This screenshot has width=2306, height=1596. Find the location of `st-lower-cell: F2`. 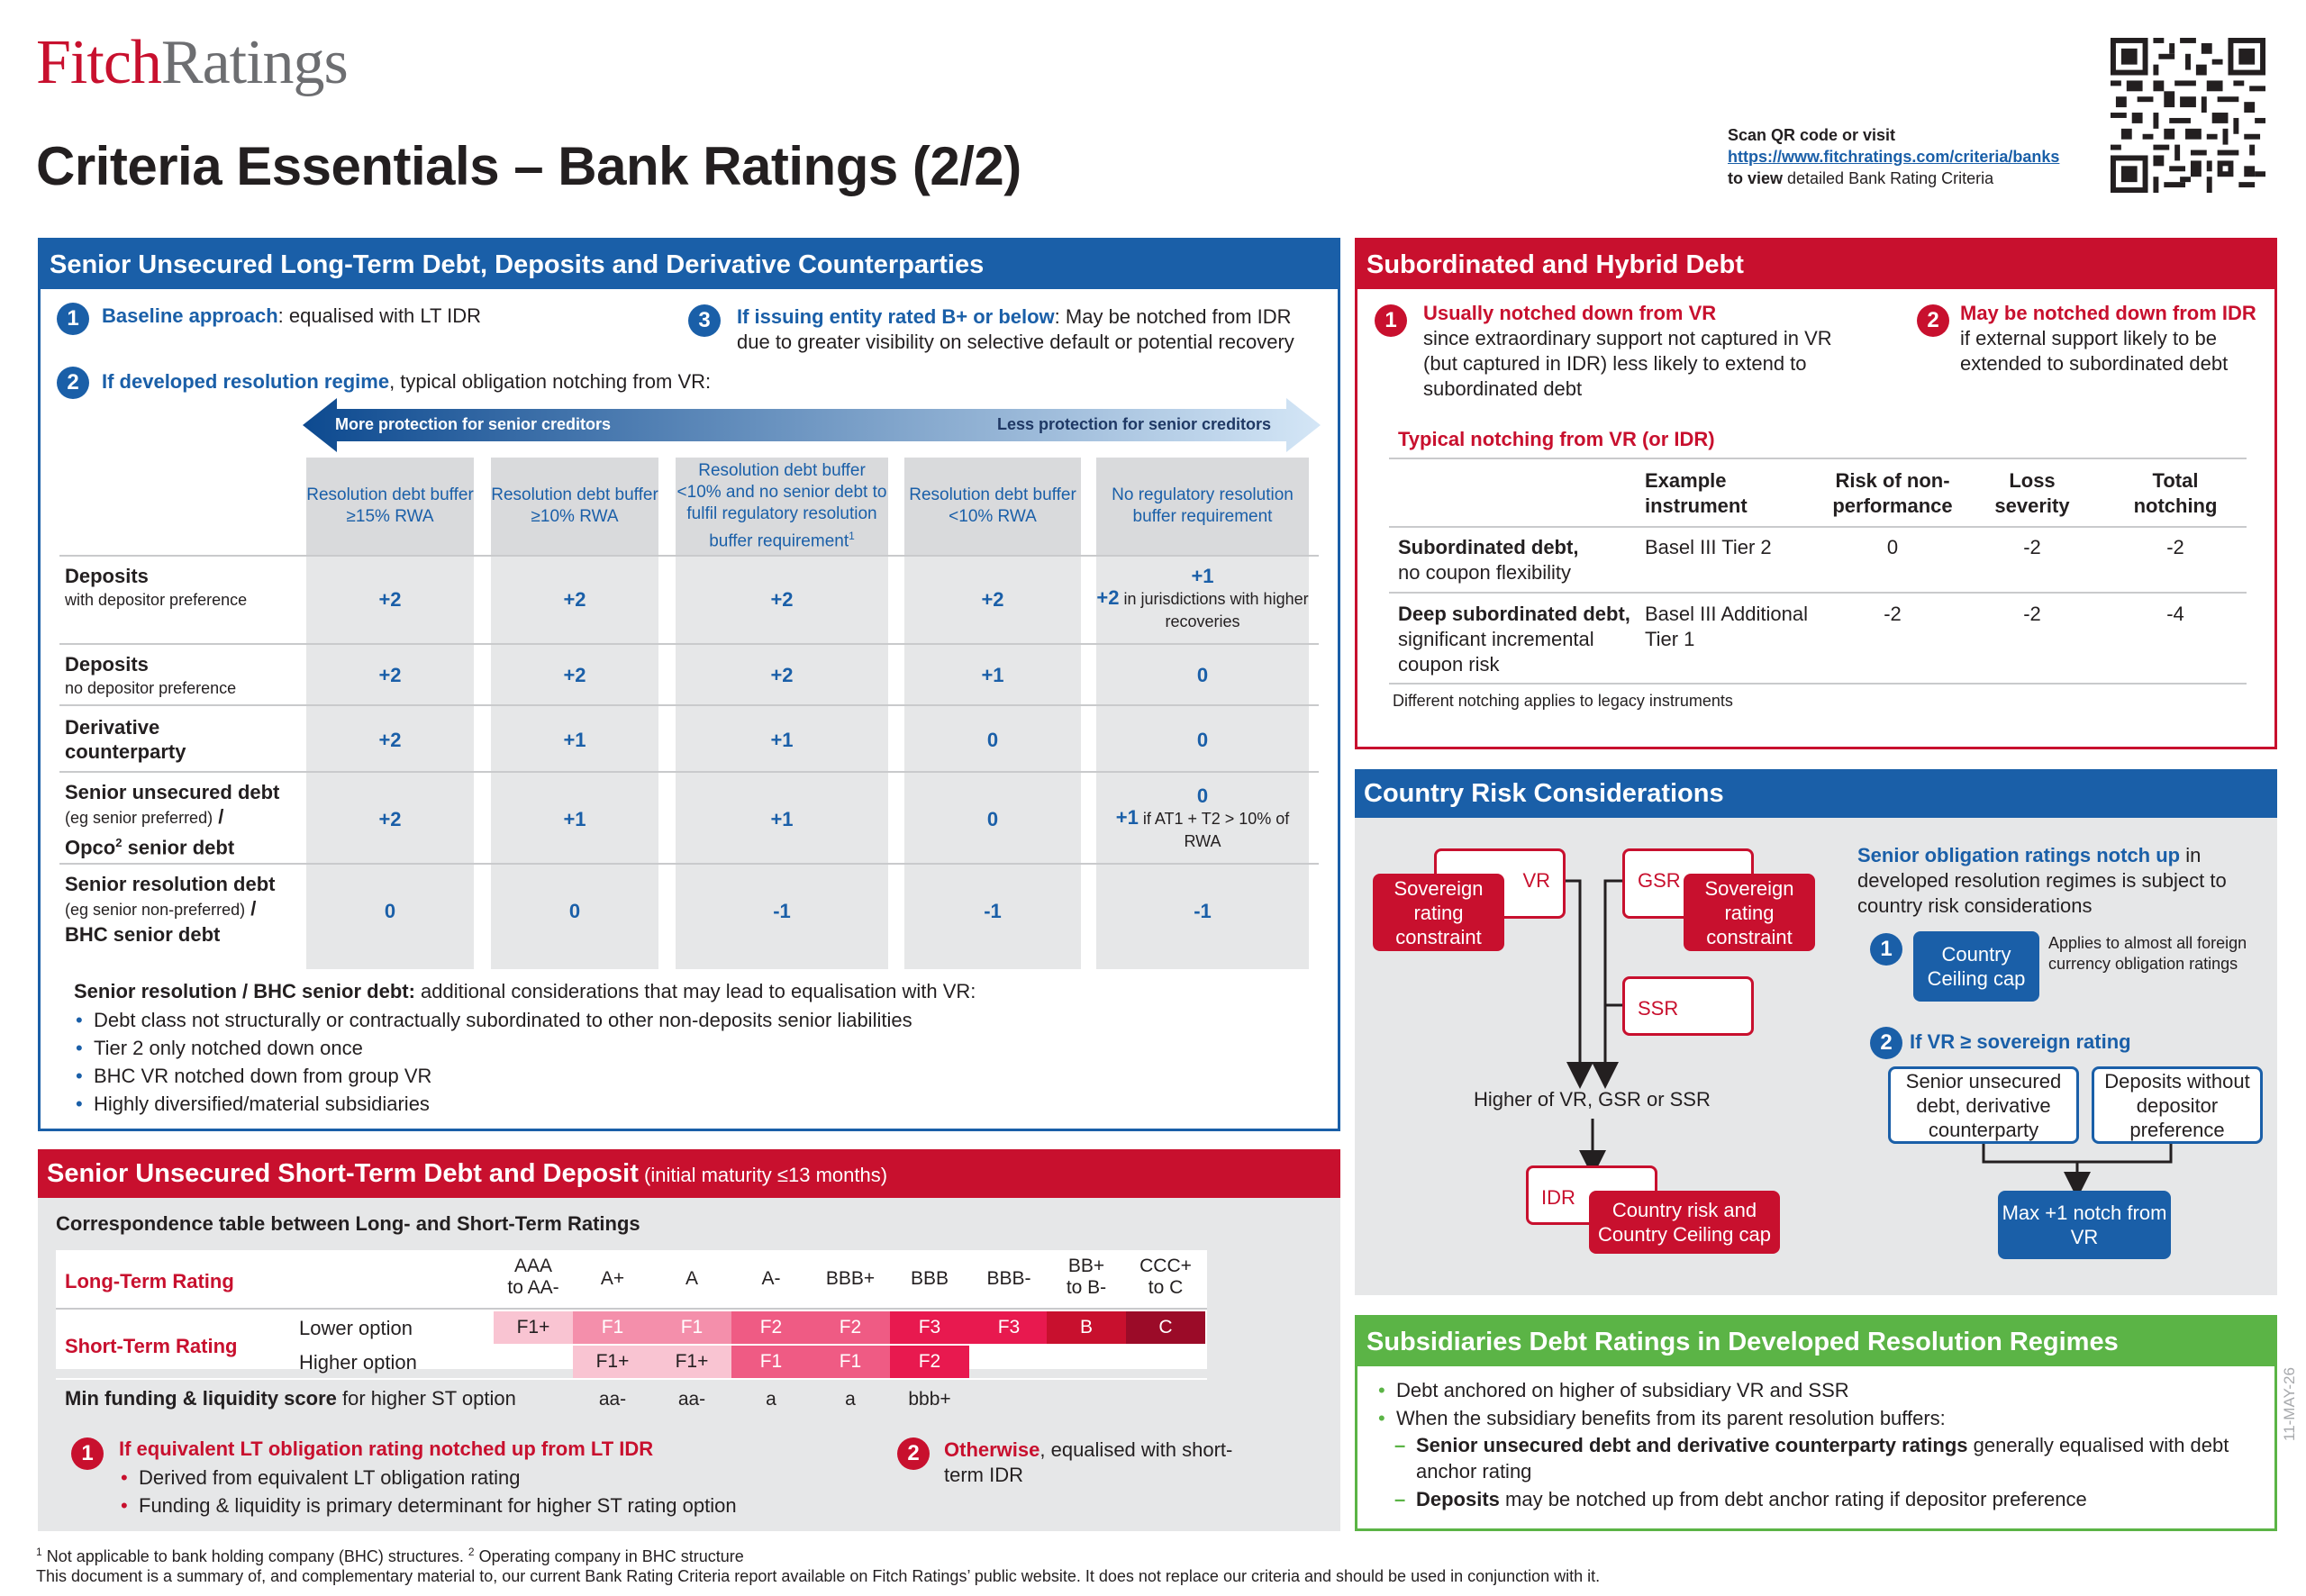

st-lower-cell: F2 is located at coordinates (850, 1327).